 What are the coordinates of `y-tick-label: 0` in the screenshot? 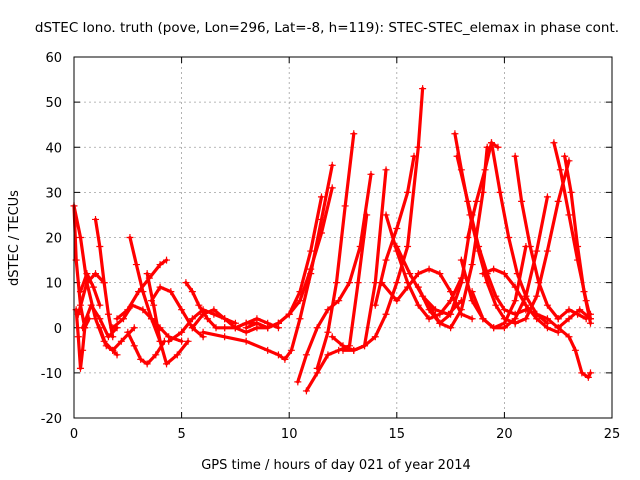 It's located at (58, 329).